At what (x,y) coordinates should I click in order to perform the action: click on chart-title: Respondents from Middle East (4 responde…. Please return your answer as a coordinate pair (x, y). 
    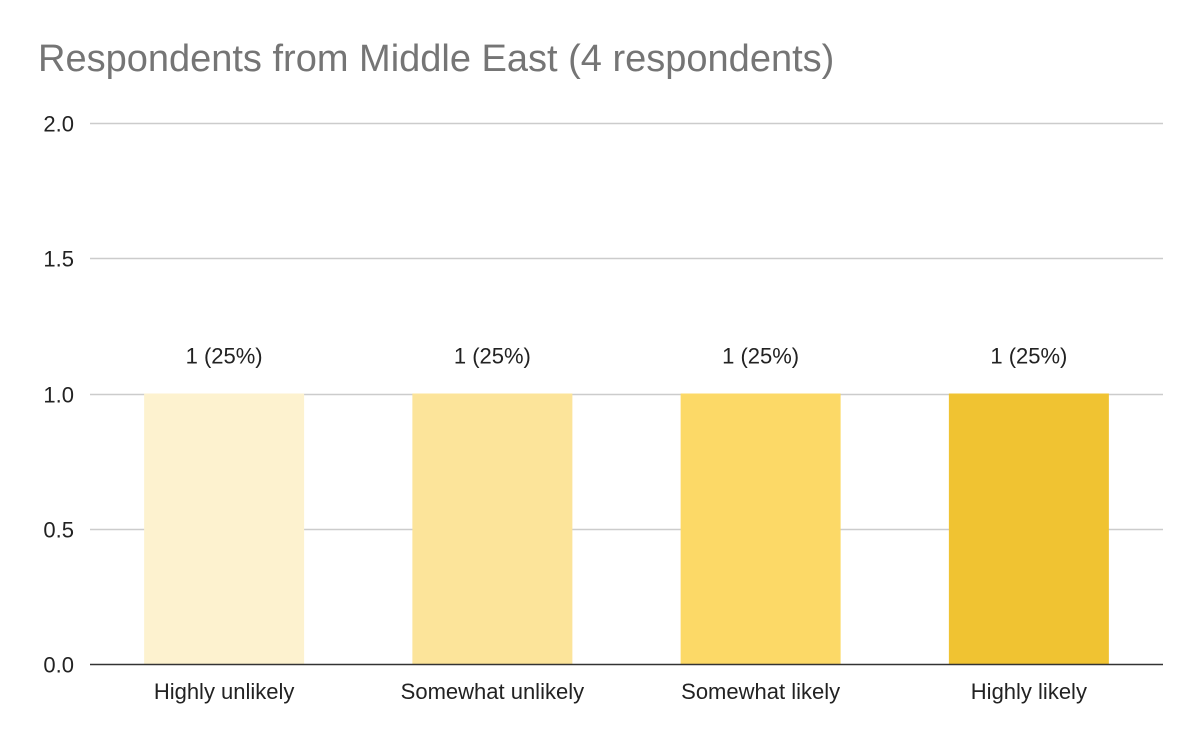
    Looking at the image, I should click on (436, 59).